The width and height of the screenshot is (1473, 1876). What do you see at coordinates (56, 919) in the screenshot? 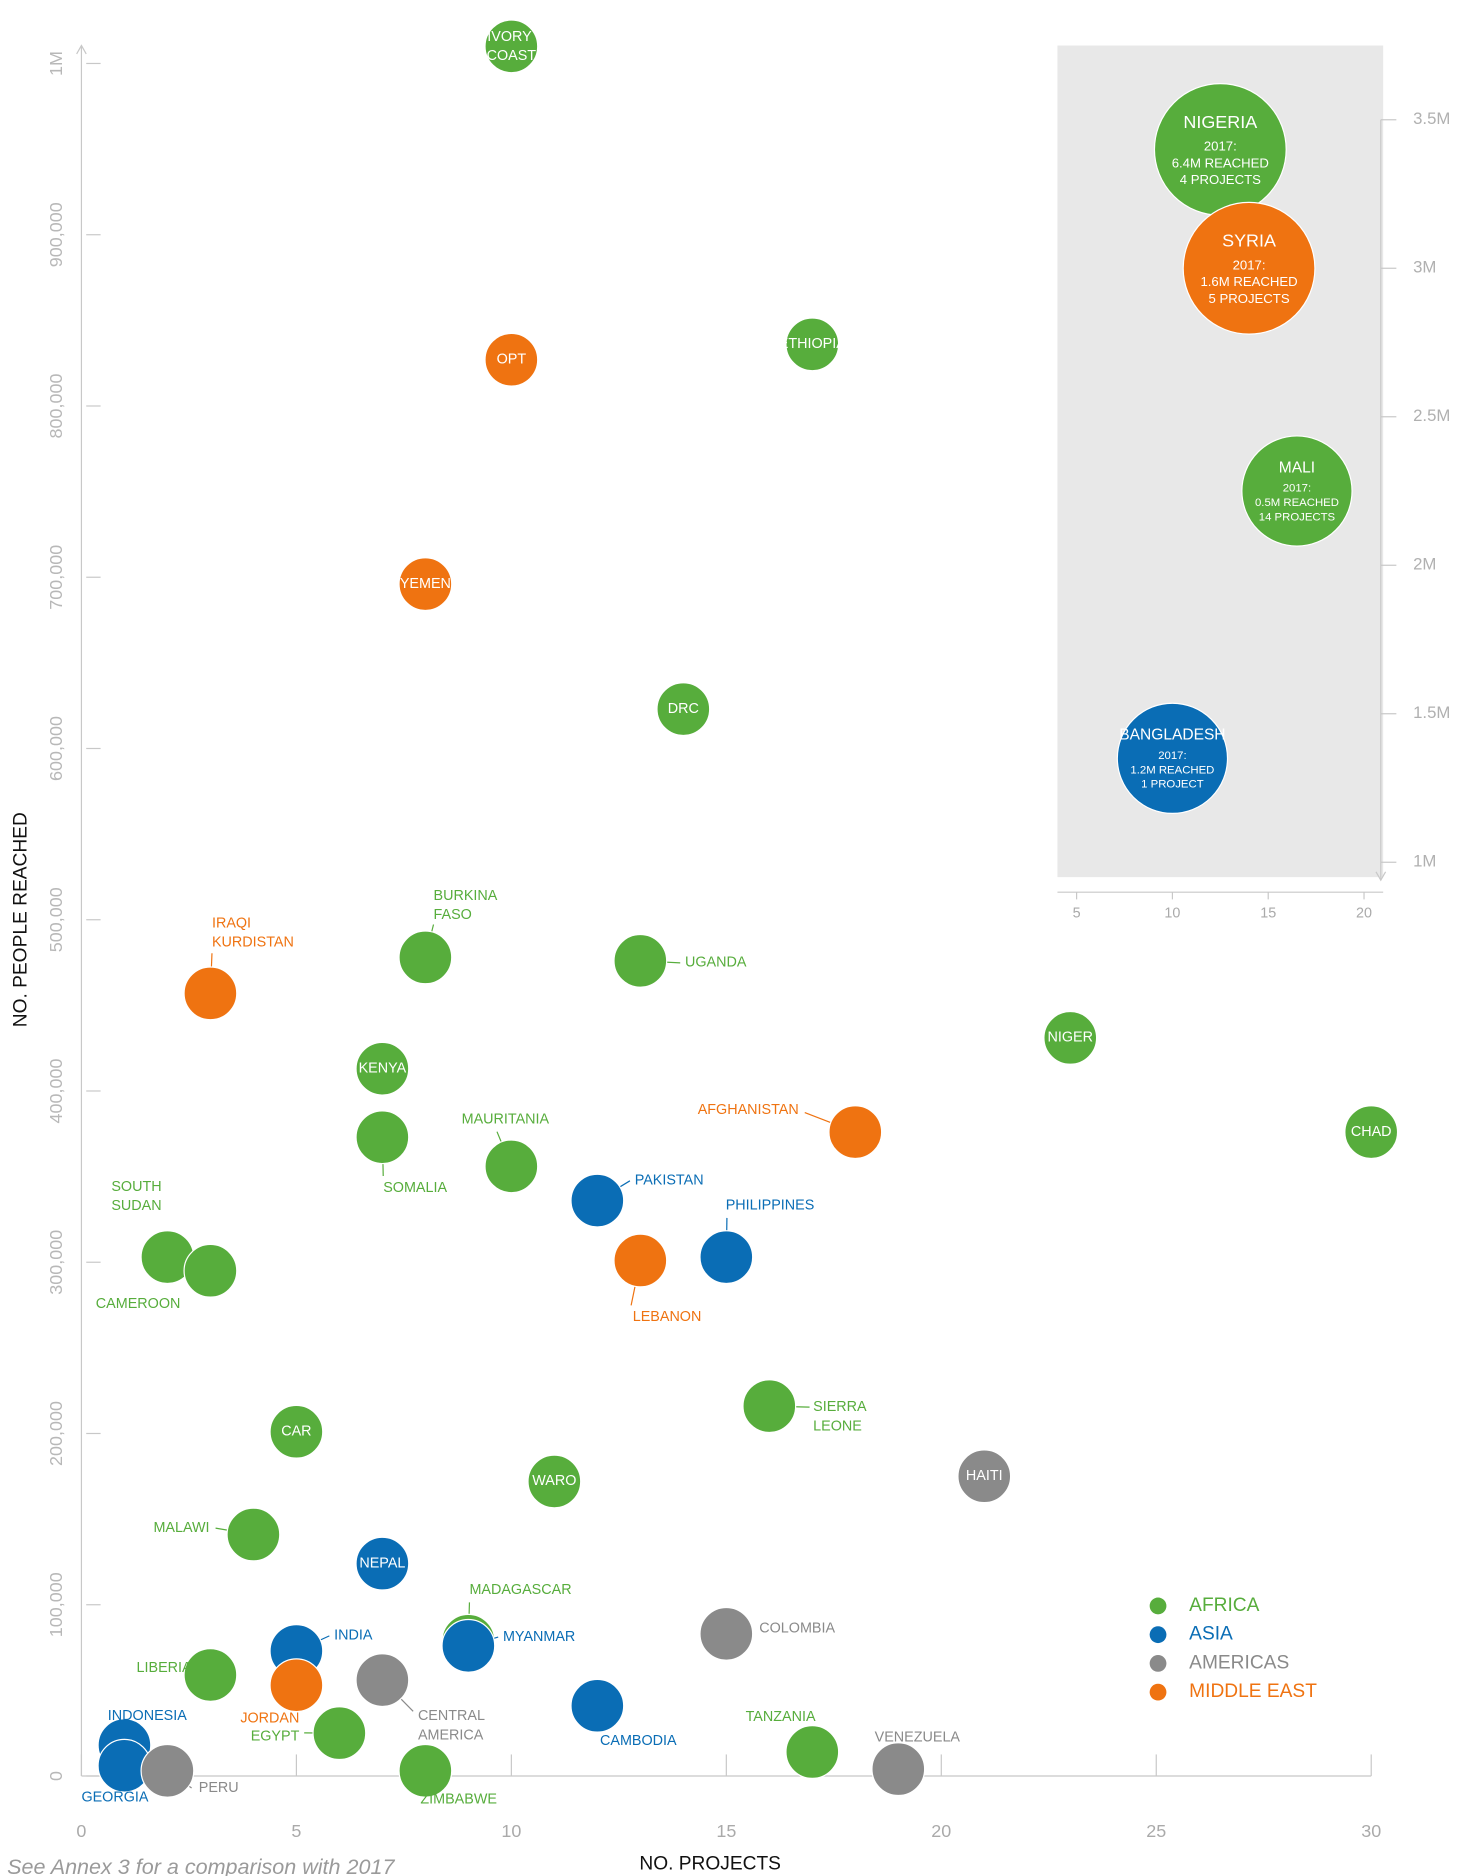
I see `y-tick-label: 500,000` at bounding box center [56, 919].